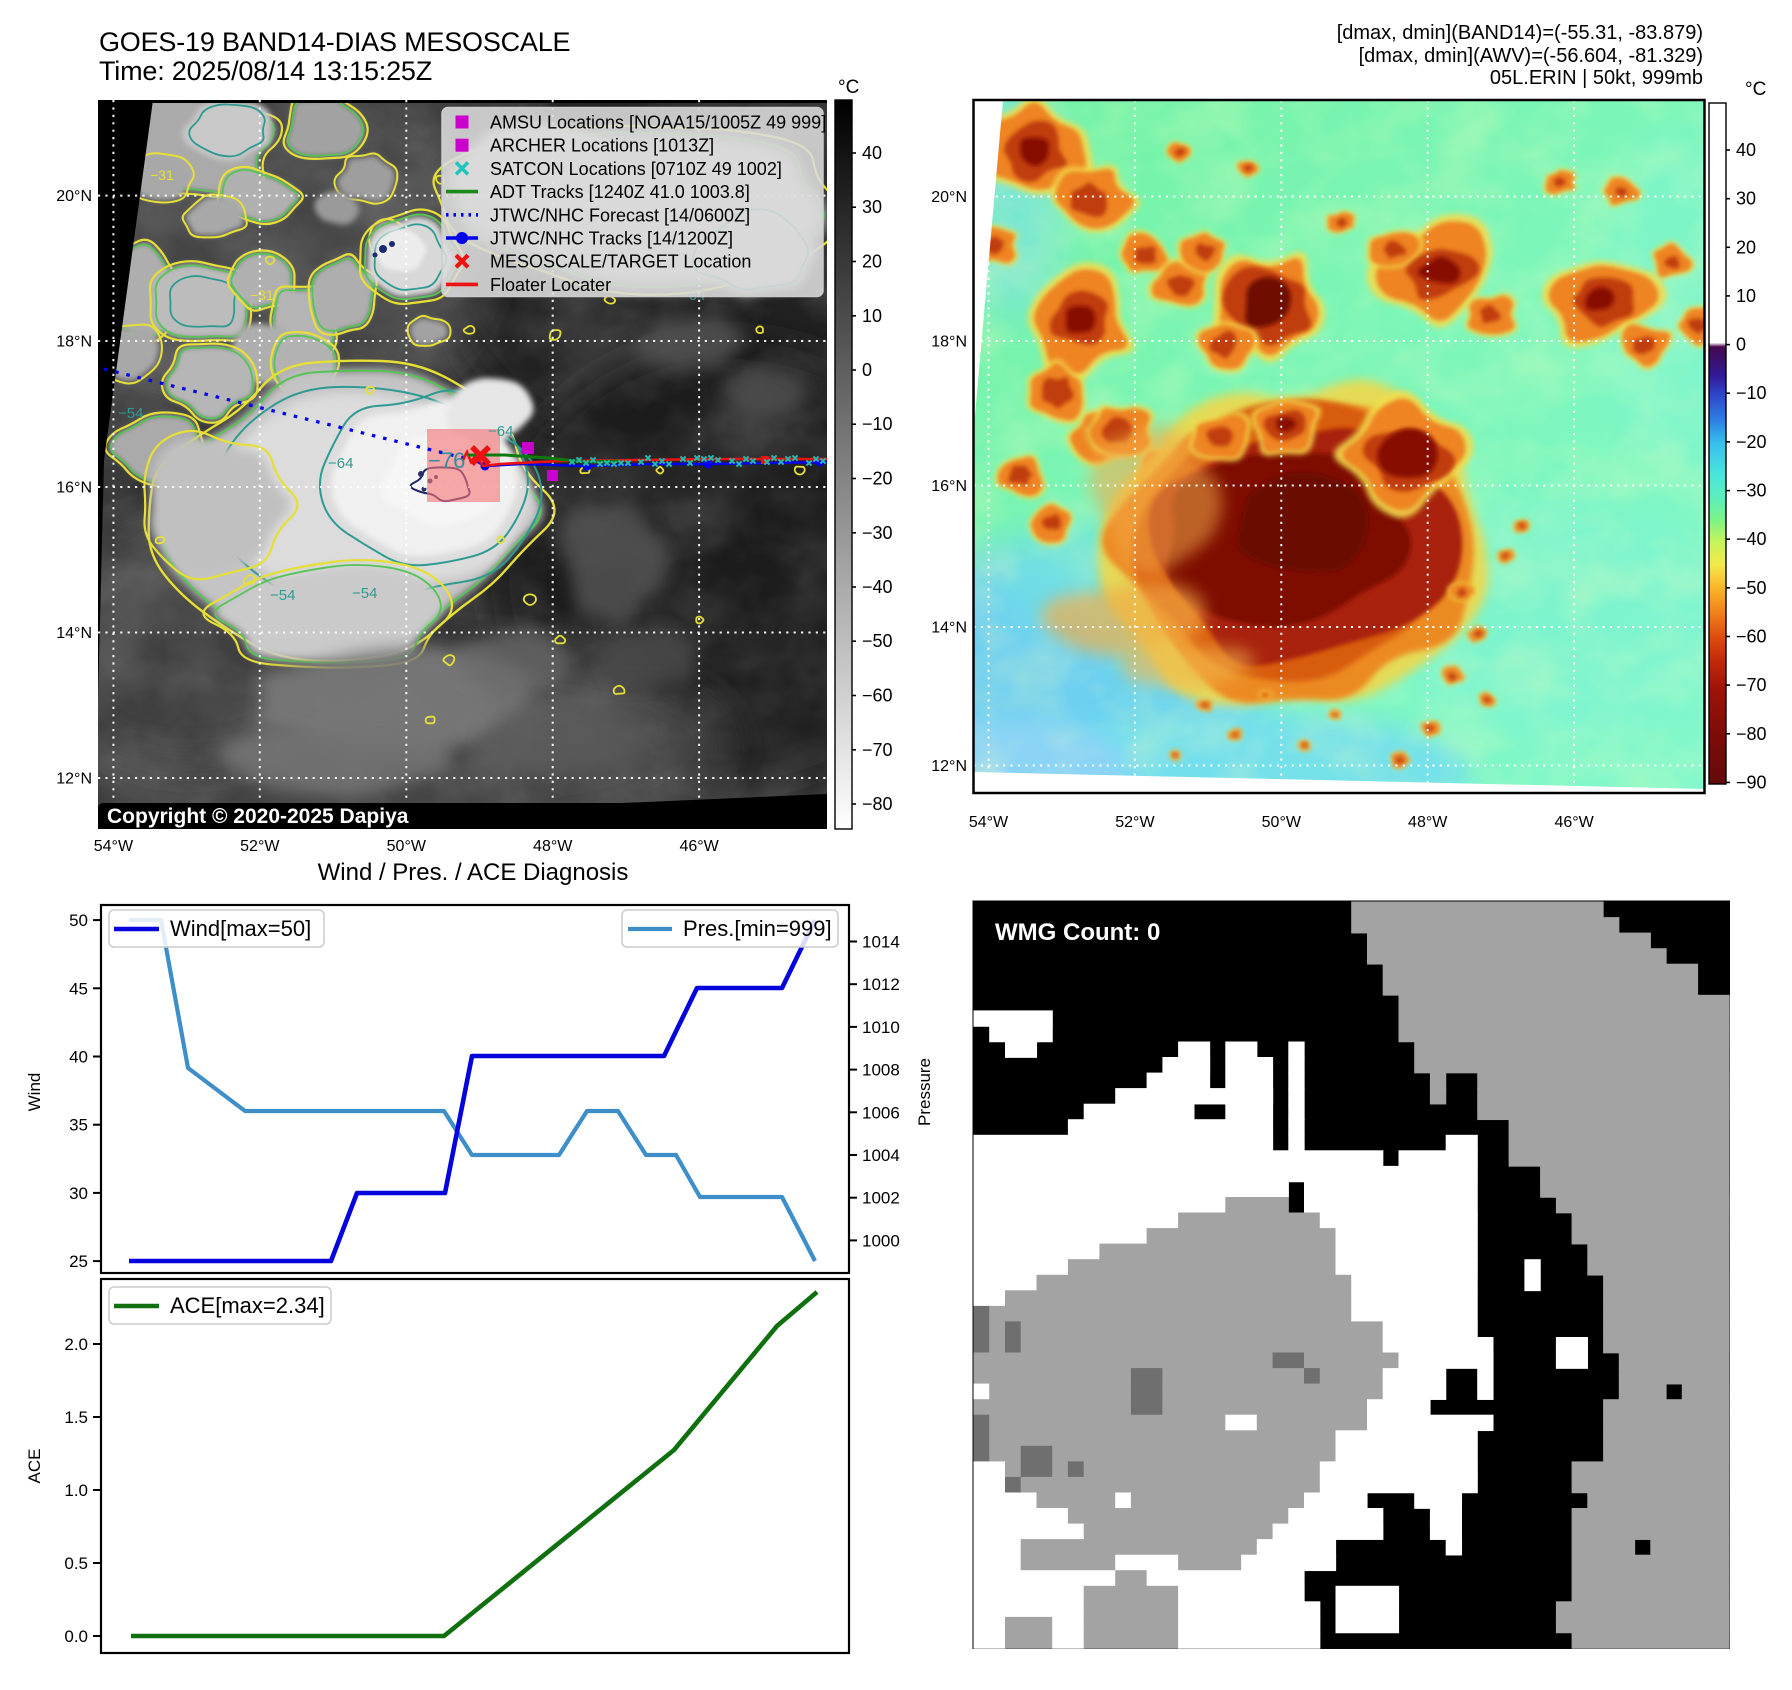 Image resolution: width=1792 pixels, height=1690 pixels. What do you see at coordinates (78, 1125) in the screenshot?
I see `svg-text: 35` at bounding box center [78, 1125].